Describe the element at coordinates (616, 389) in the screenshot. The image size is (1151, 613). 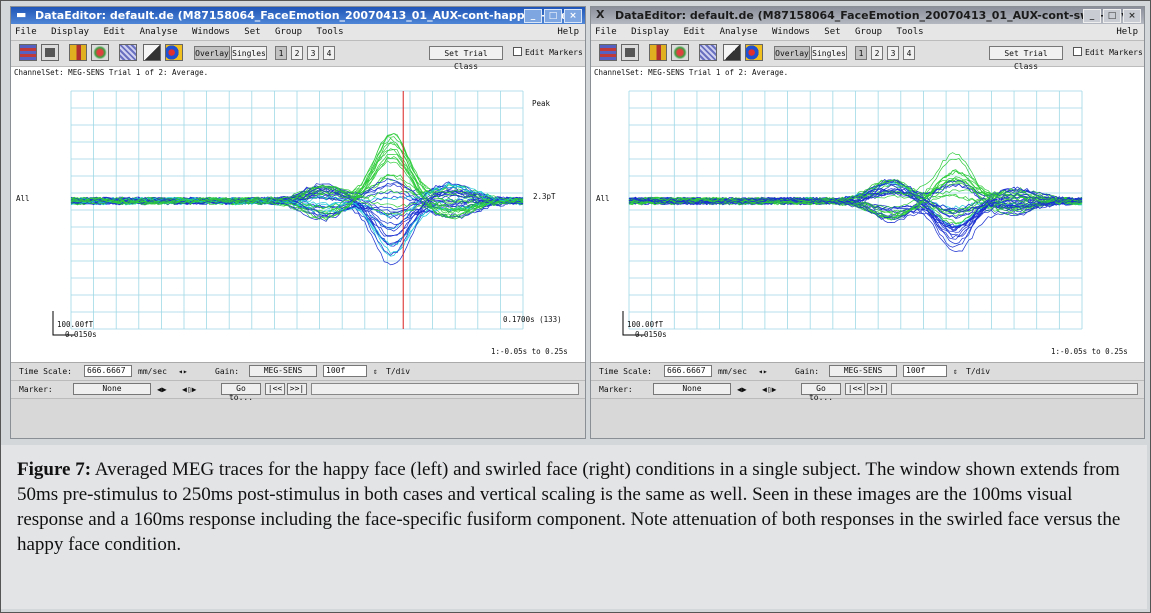
I see `marker-label: Marker:` at that location.